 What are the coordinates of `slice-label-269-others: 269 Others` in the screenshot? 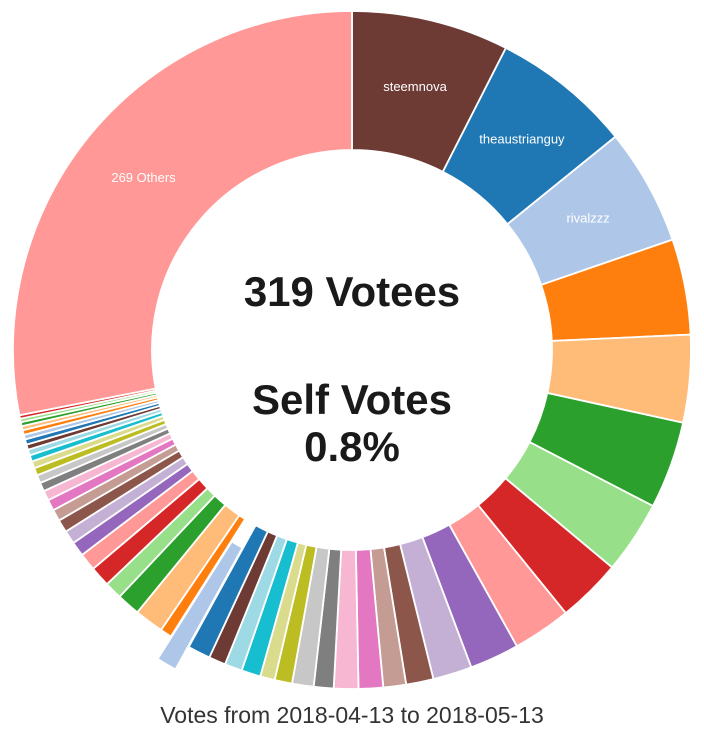 It's located at (143, 177).